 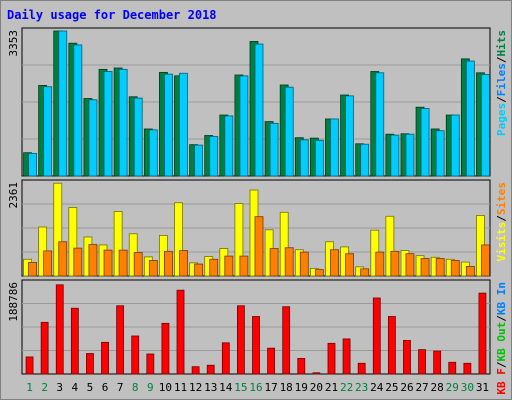 I want to click on legend-label: Visits, so click(x=501, y=242).